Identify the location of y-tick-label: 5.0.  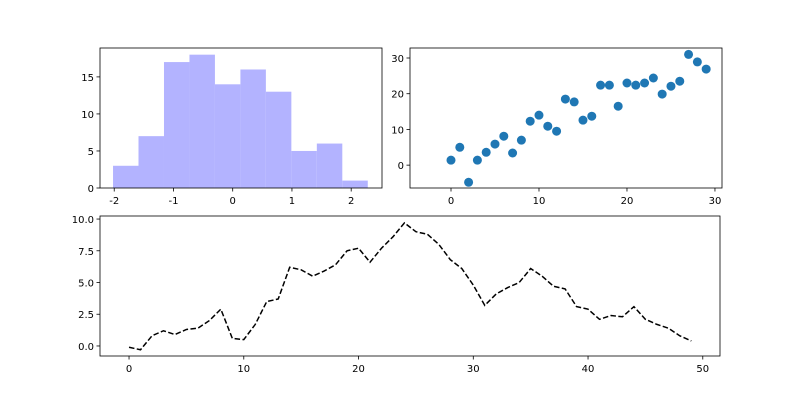
(86, 284).